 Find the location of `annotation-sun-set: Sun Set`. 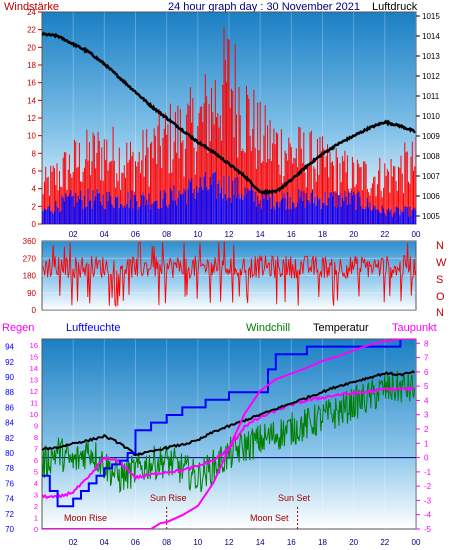

annotation-sun-set: Sun Set is located at coordinates (294, 498).